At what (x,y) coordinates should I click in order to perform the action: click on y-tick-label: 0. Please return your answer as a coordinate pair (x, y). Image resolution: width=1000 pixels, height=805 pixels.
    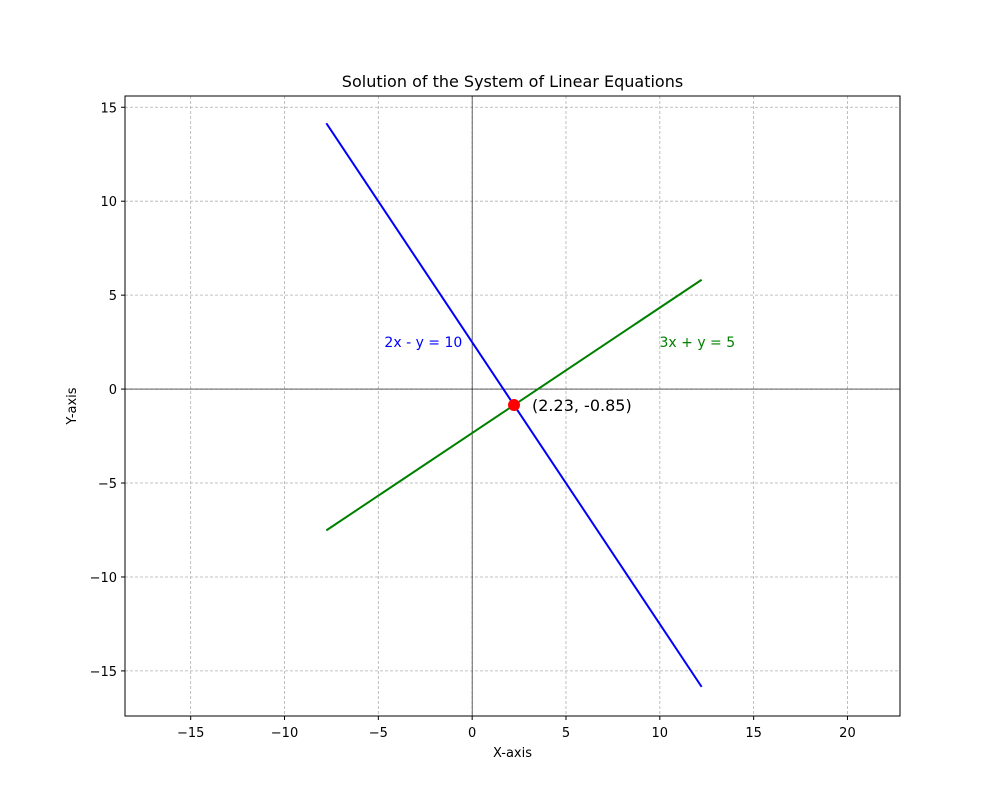
    Looking at the image, I should click on (113, 390).